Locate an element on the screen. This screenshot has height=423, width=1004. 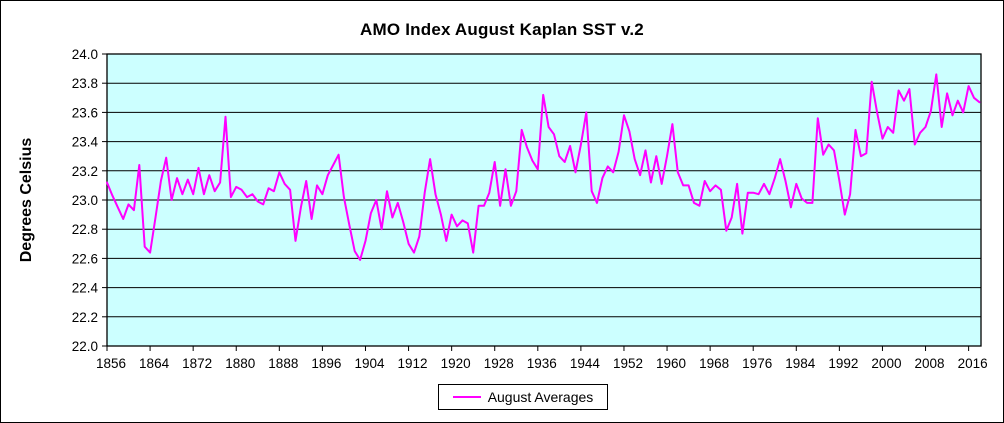
y-tick-label: 23.4 is located at coordinates (85, 142).